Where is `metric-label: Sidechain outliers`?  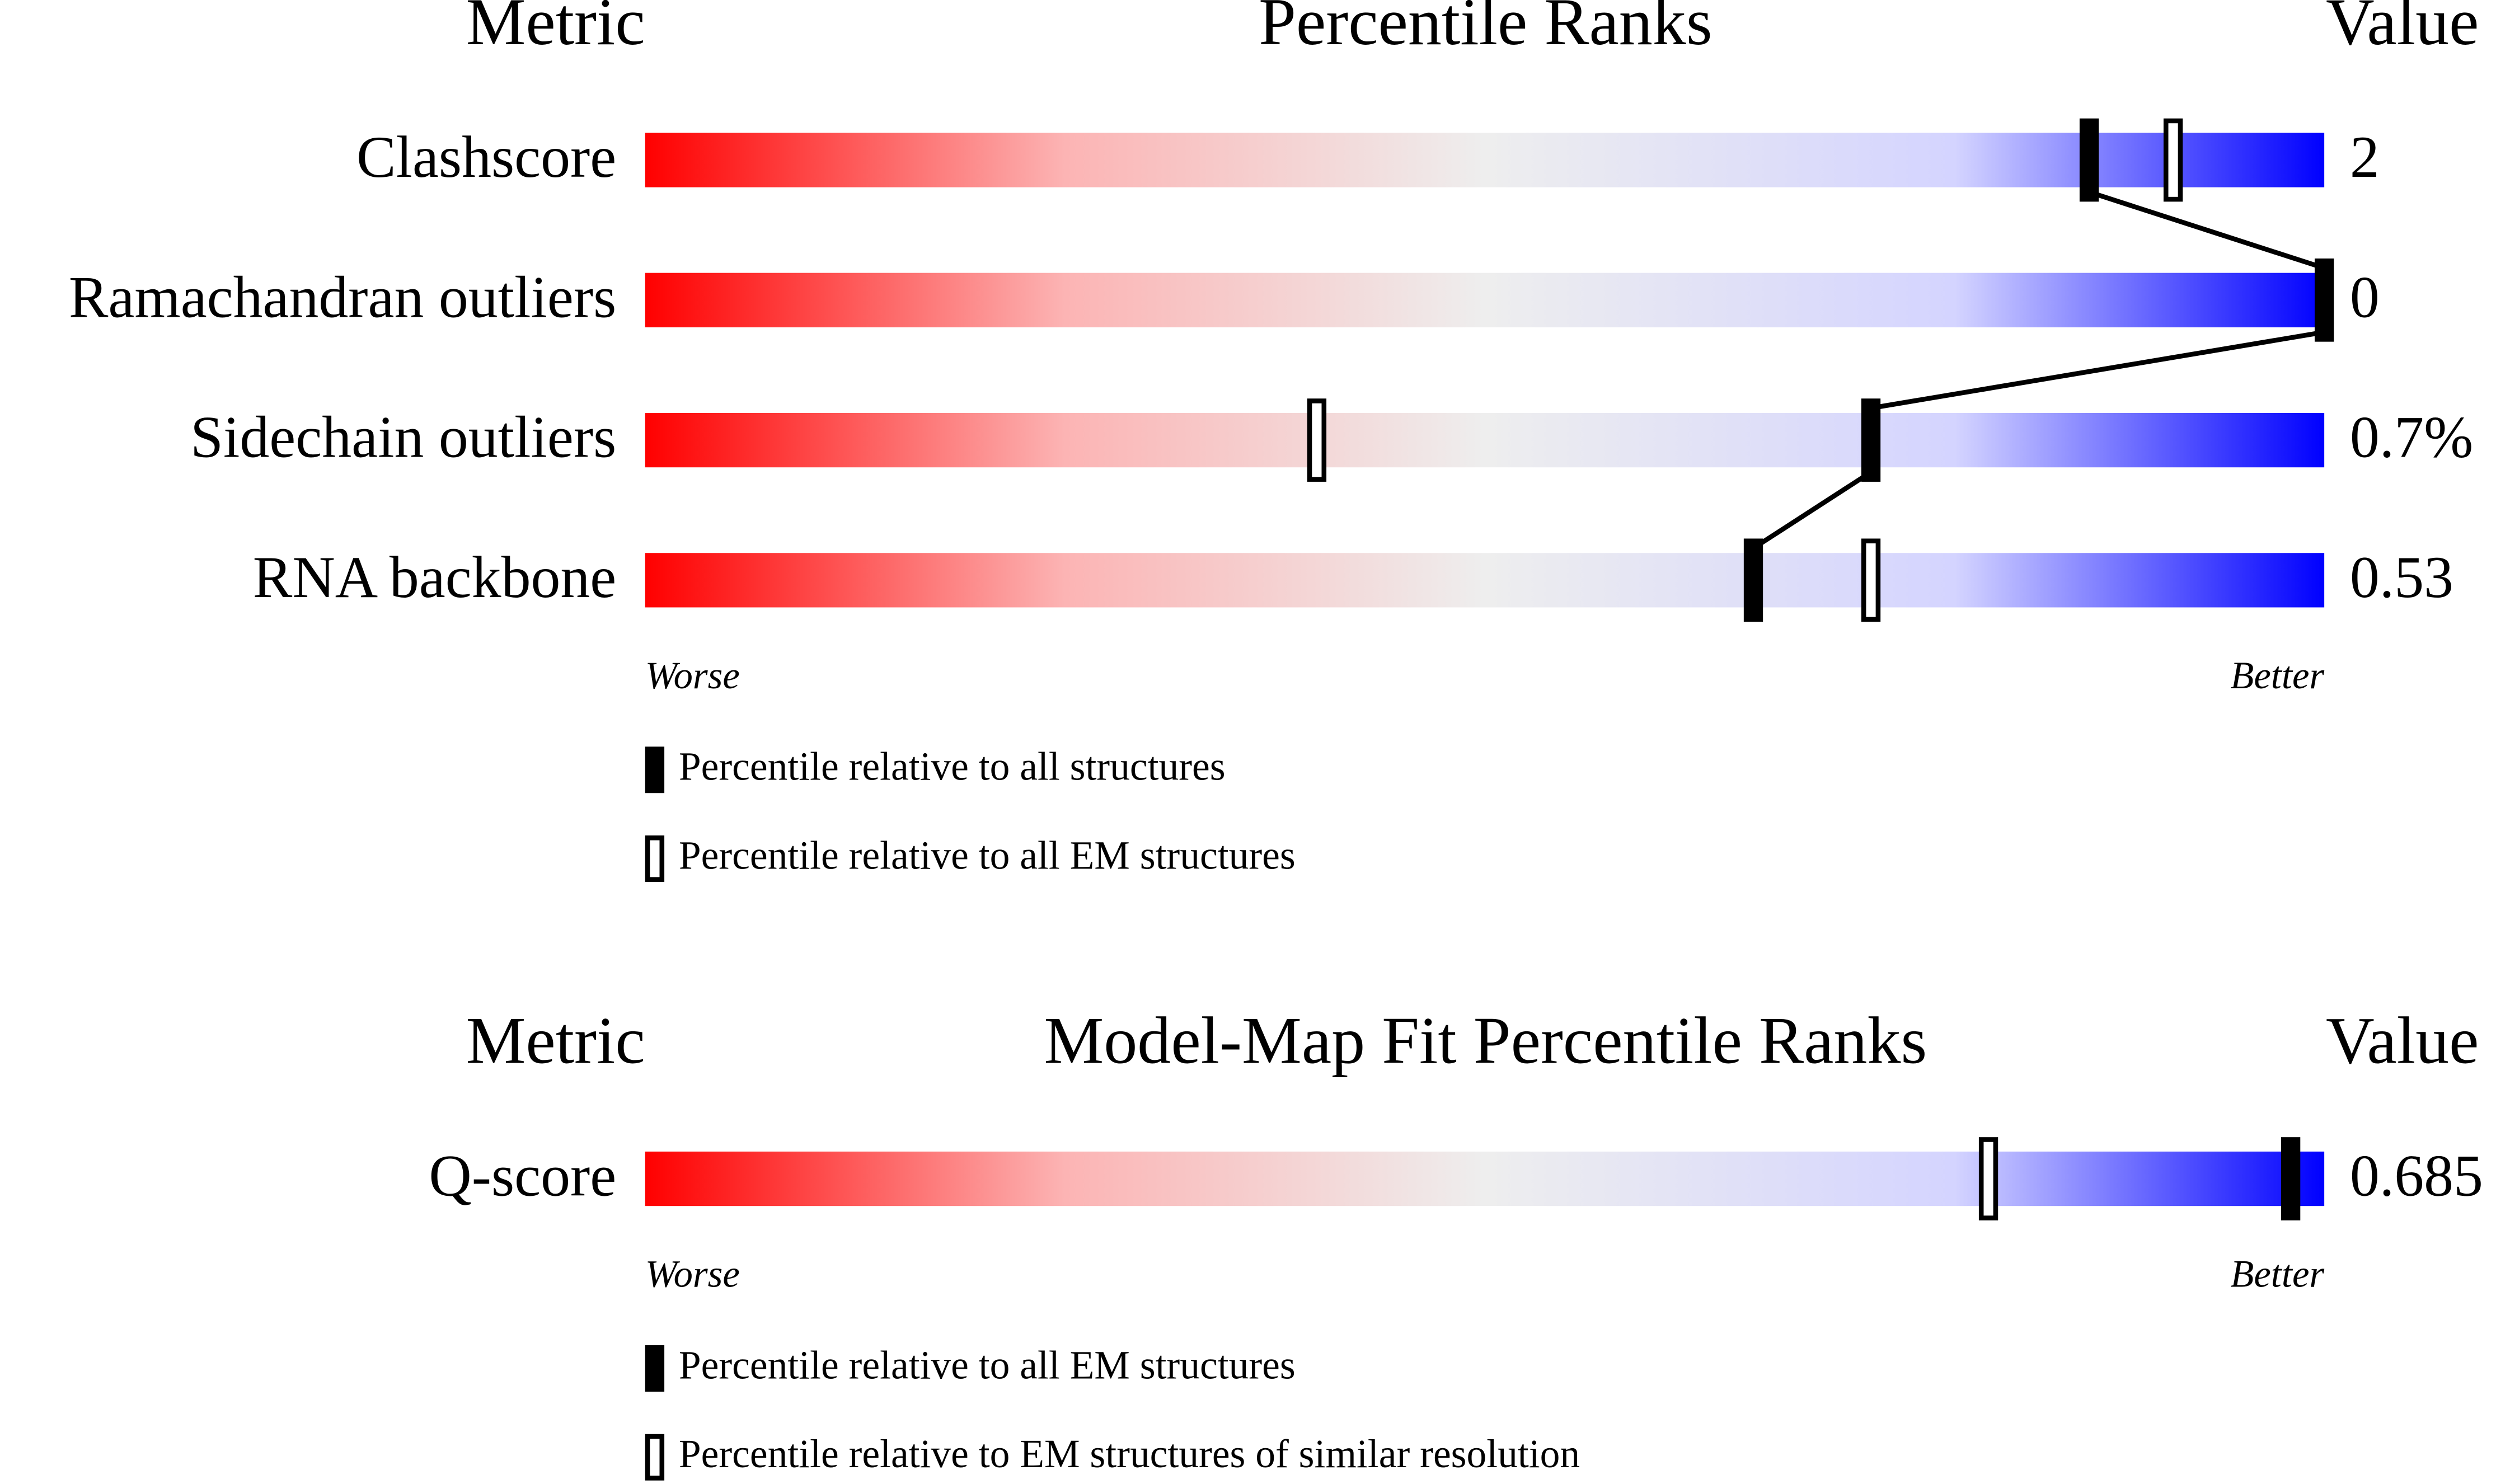 metric-label: Sidechain outliers is located at coordinates (403, 437).